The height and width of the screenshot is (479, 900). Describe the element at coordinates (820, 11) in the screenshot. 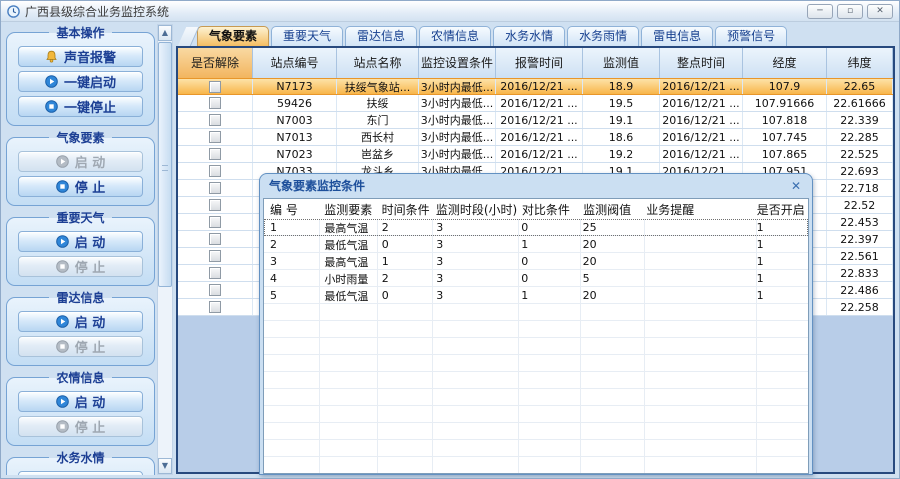

I see `minimize-button: ─` at that location.